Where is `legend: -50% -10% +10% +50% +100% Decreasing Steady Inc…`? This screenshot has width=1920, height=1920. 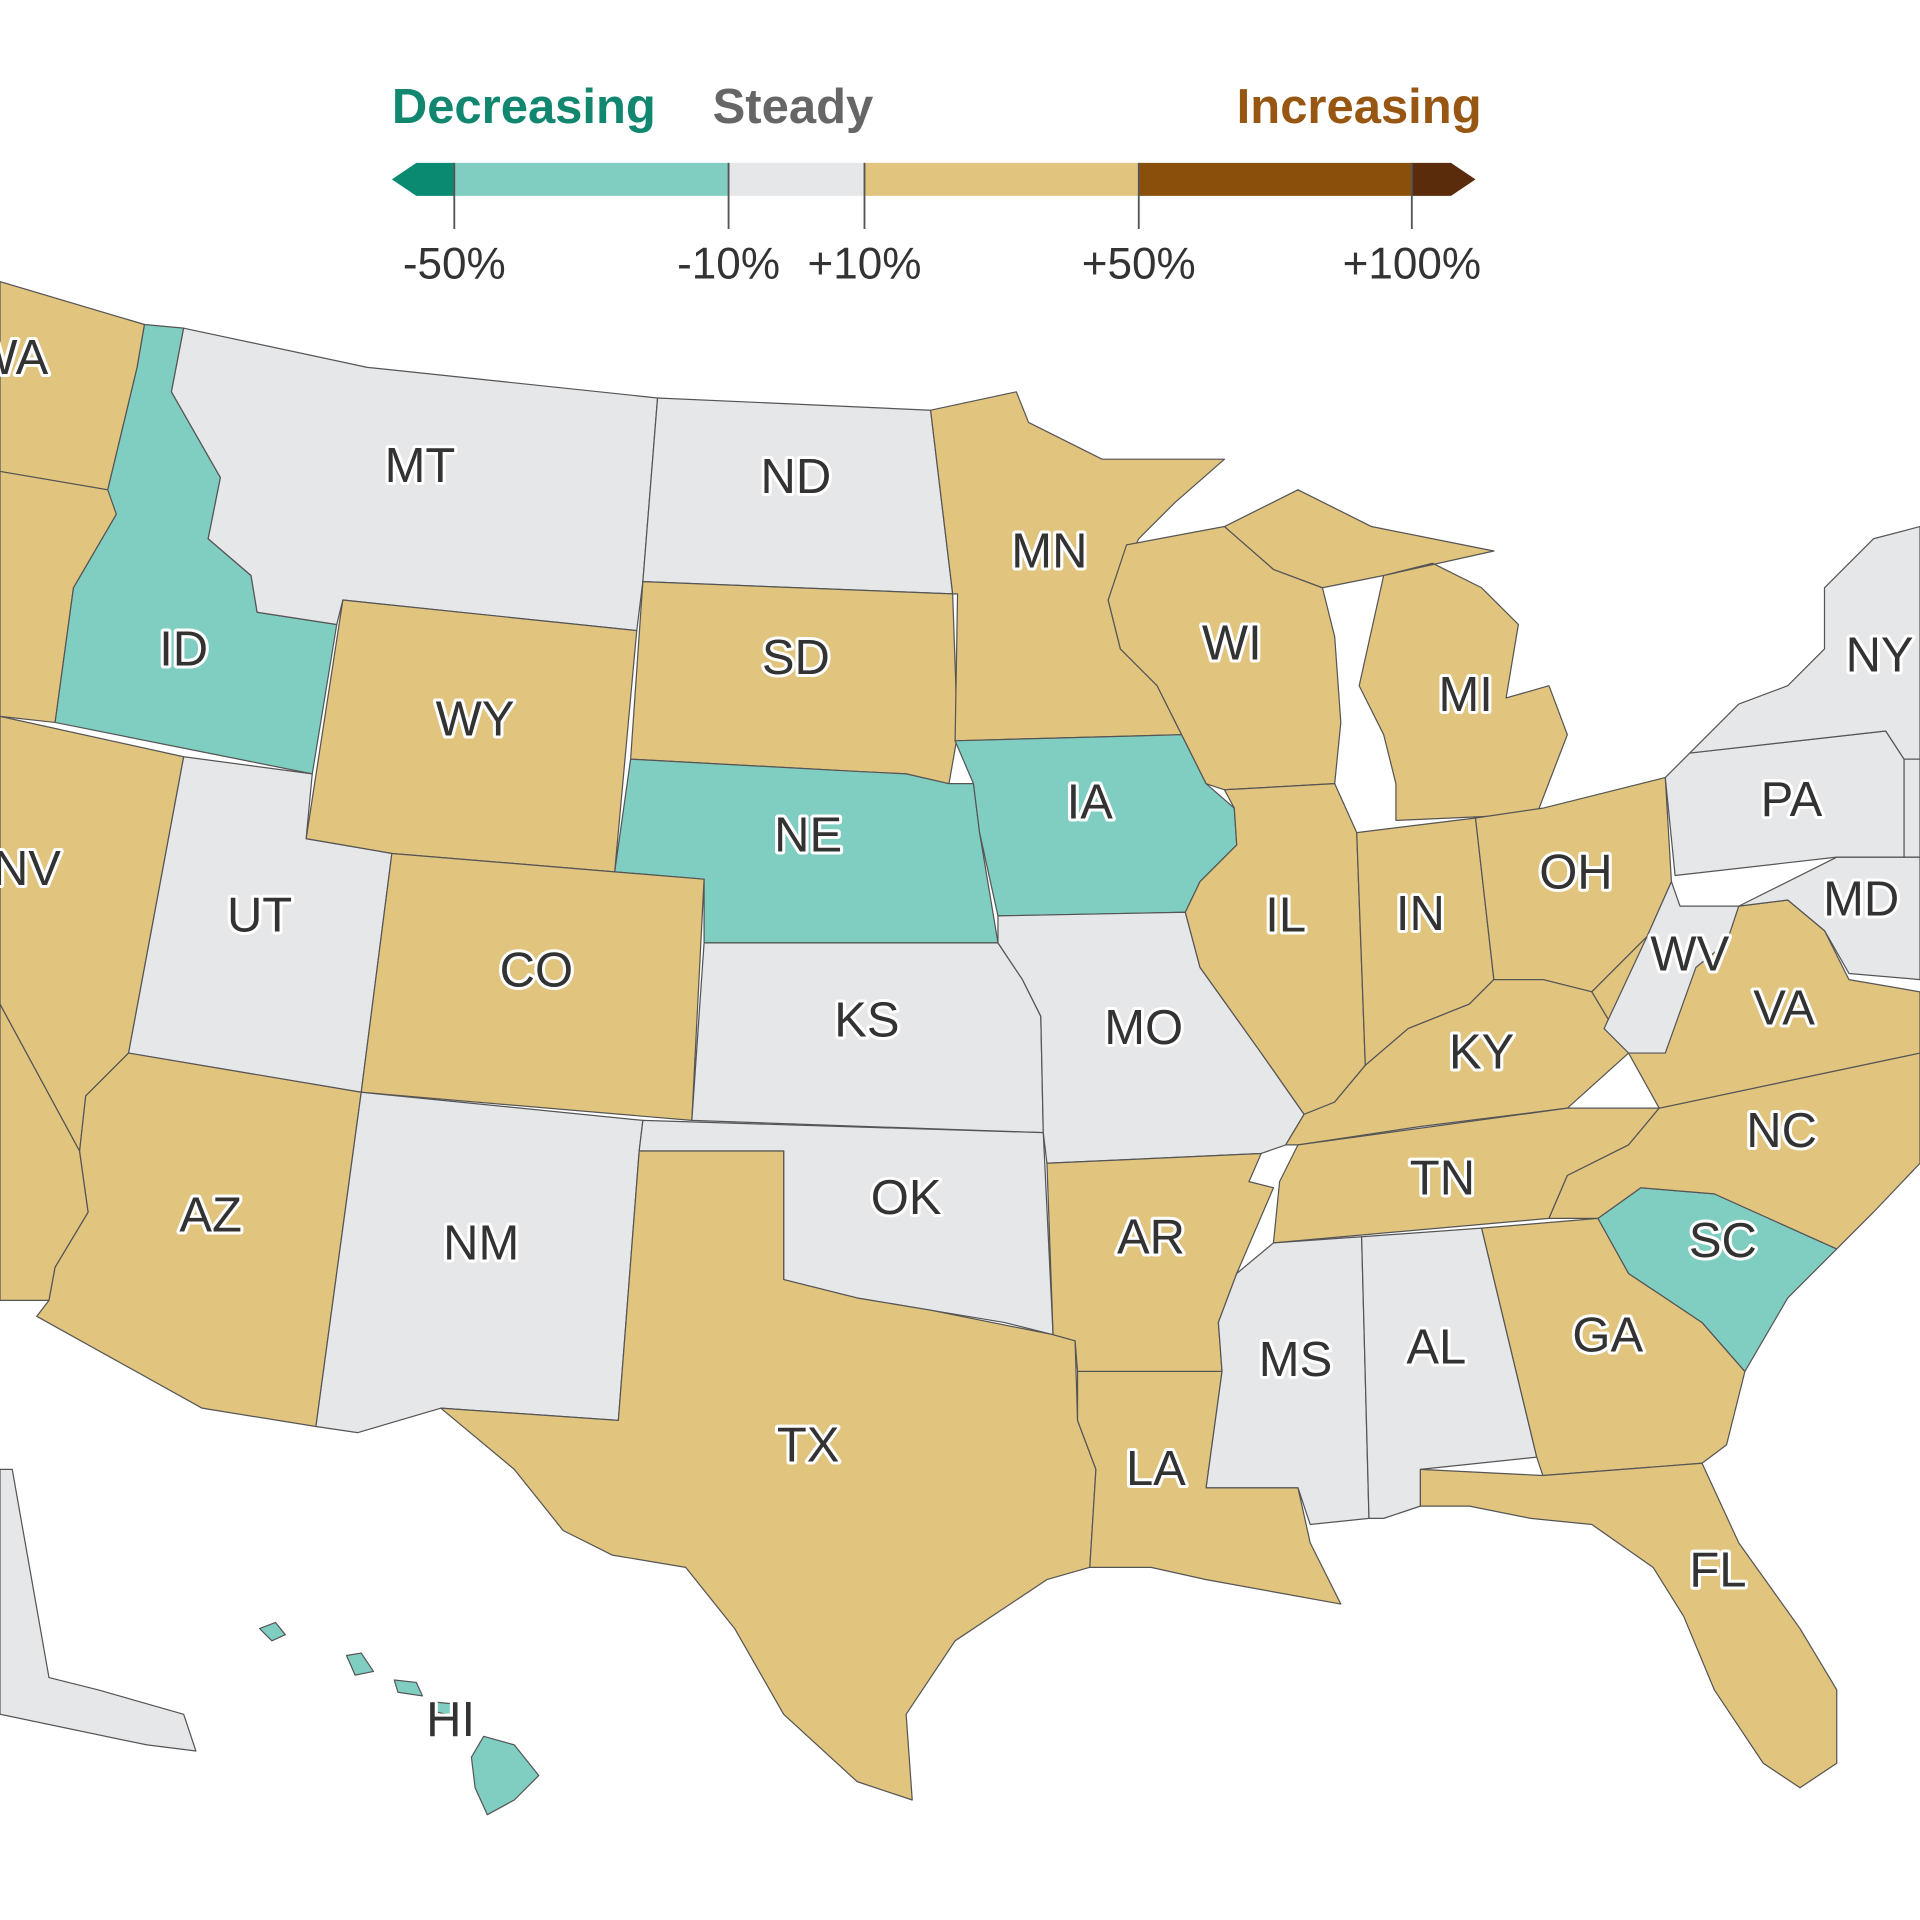 legend: -50% -10% +10% +50% +100% Decreasing Steady Inc… is located at coordinates (936, 184).